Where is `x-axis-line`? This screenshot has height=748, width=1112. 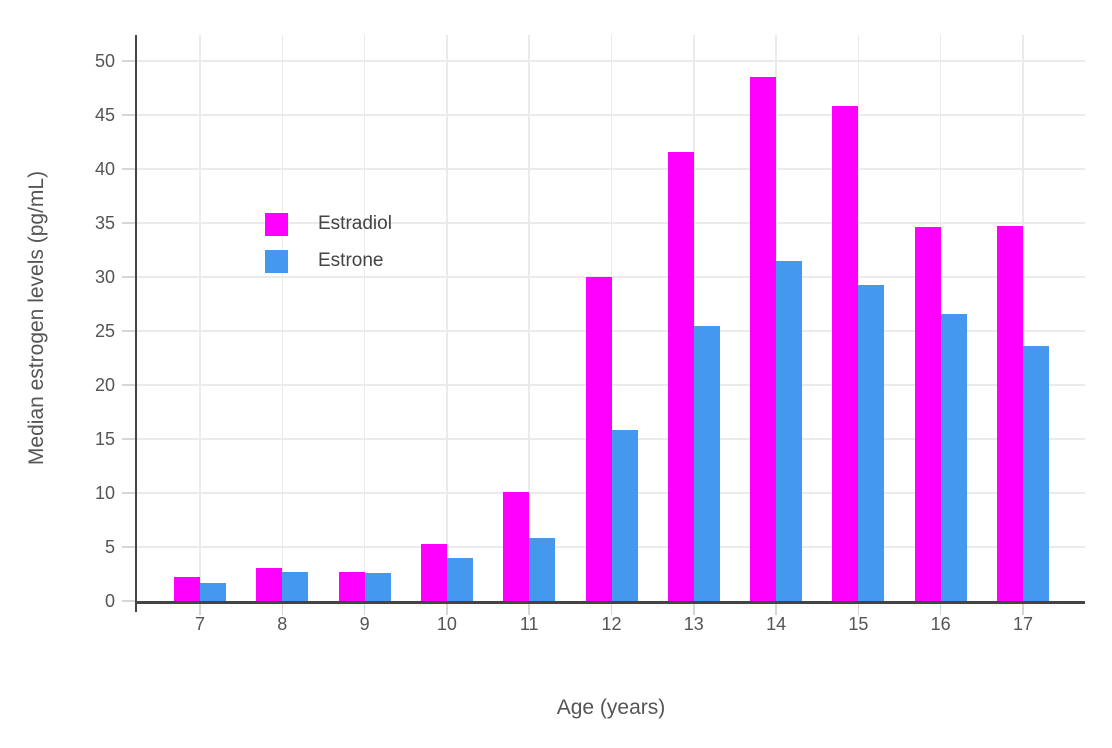
x-axis-line is located at coordinates (609, 602).